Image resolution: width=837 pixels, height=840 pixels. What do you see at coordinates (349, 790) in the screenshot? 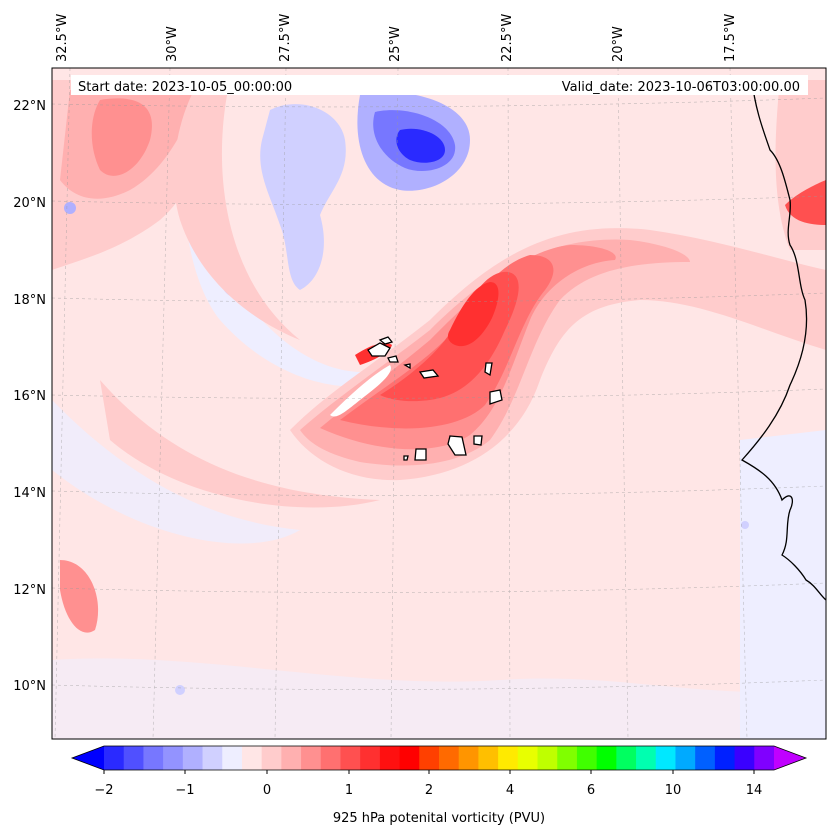
I see `colorbar-tick-label: 1` at bounding box center [349, 790].